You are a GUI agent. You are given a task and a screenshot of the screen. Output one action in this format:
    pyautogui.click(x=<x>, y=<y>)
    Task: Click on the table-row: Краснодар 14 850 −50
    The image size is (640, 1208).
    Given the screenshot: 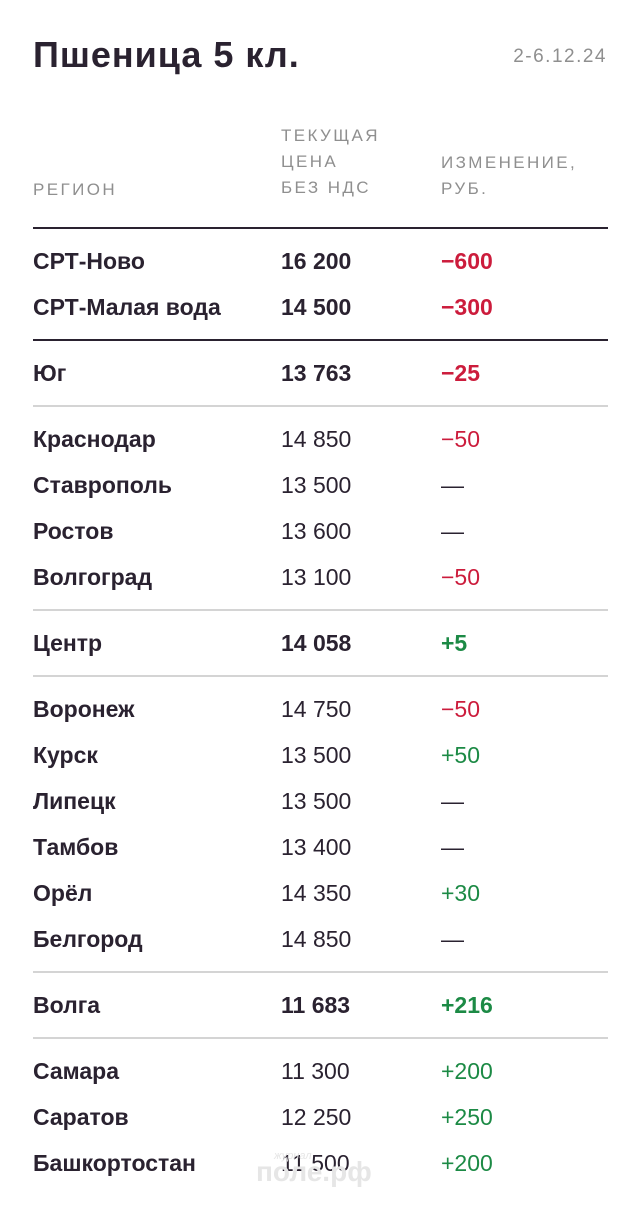 What is the action you would take?
    pyautogui.click(x=320, y=439)
    